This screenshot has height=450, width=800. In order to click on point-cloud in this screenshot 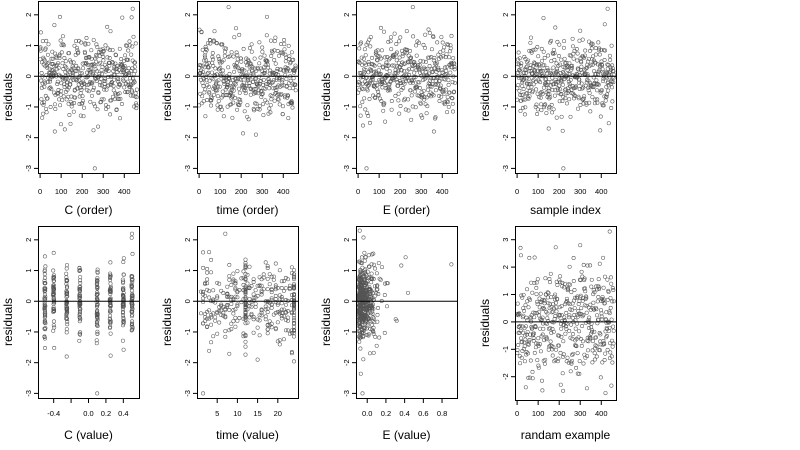, I will do `click(247, 313)`.